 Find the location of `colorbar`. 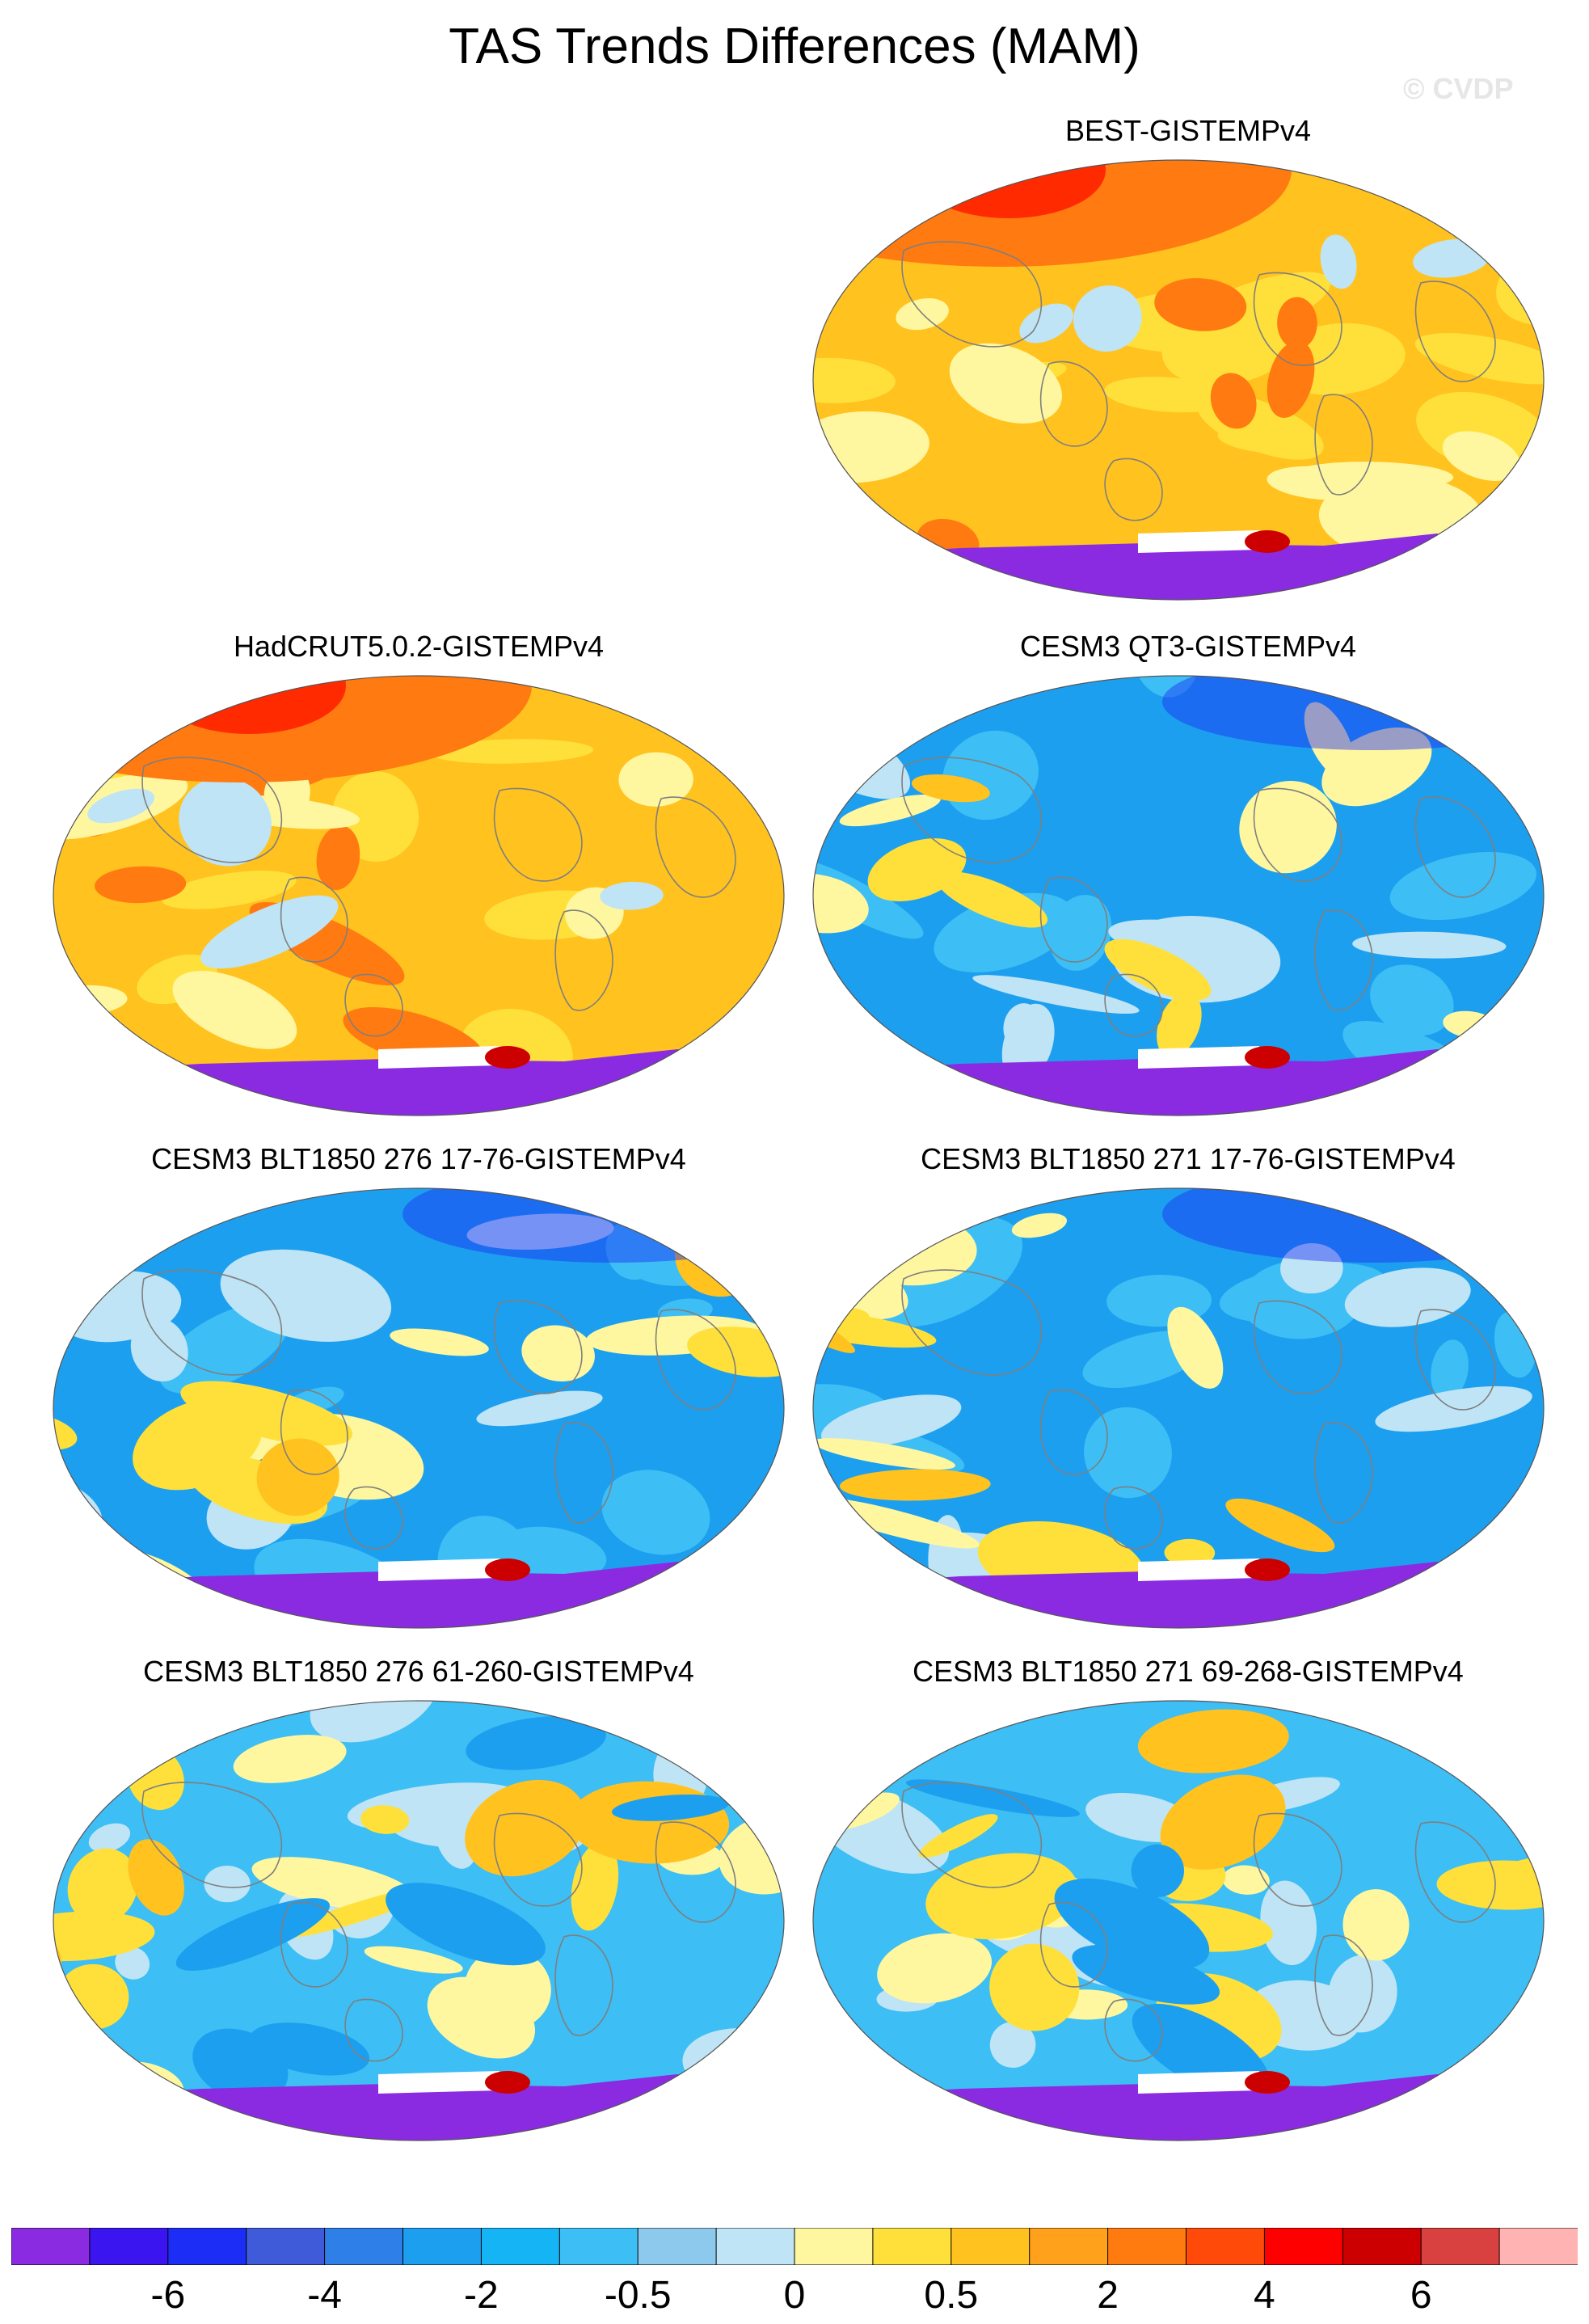

colorbar is located at coordinates (794, 2246).